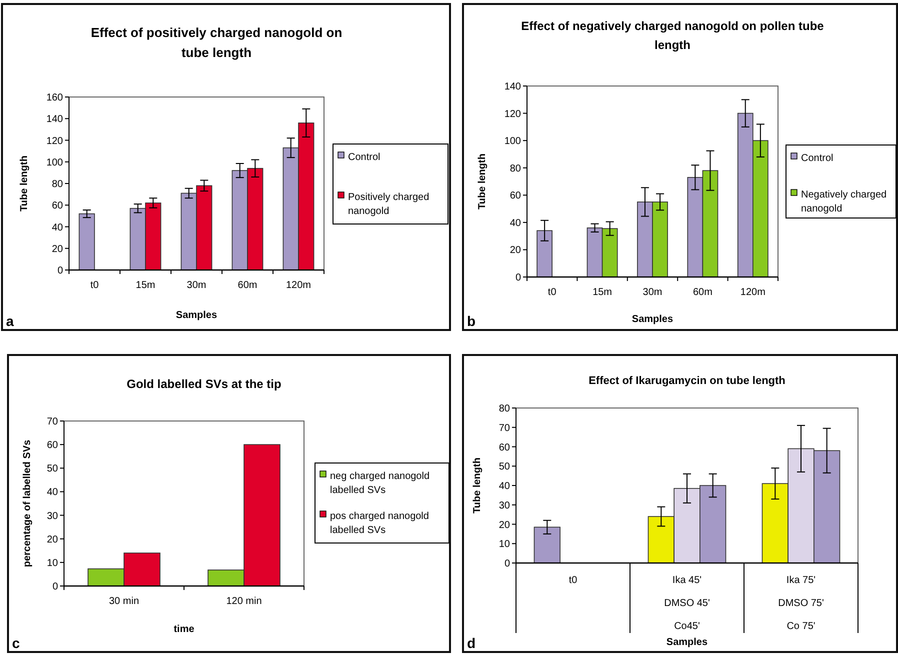 Image resolution: width=898 pixels, height=655 pixels. What do you see at coordinates (380, 483) in the screenshot?
I see `legend-label: neg charged nanogold labelled SVs` at bounding box center [380, 483].